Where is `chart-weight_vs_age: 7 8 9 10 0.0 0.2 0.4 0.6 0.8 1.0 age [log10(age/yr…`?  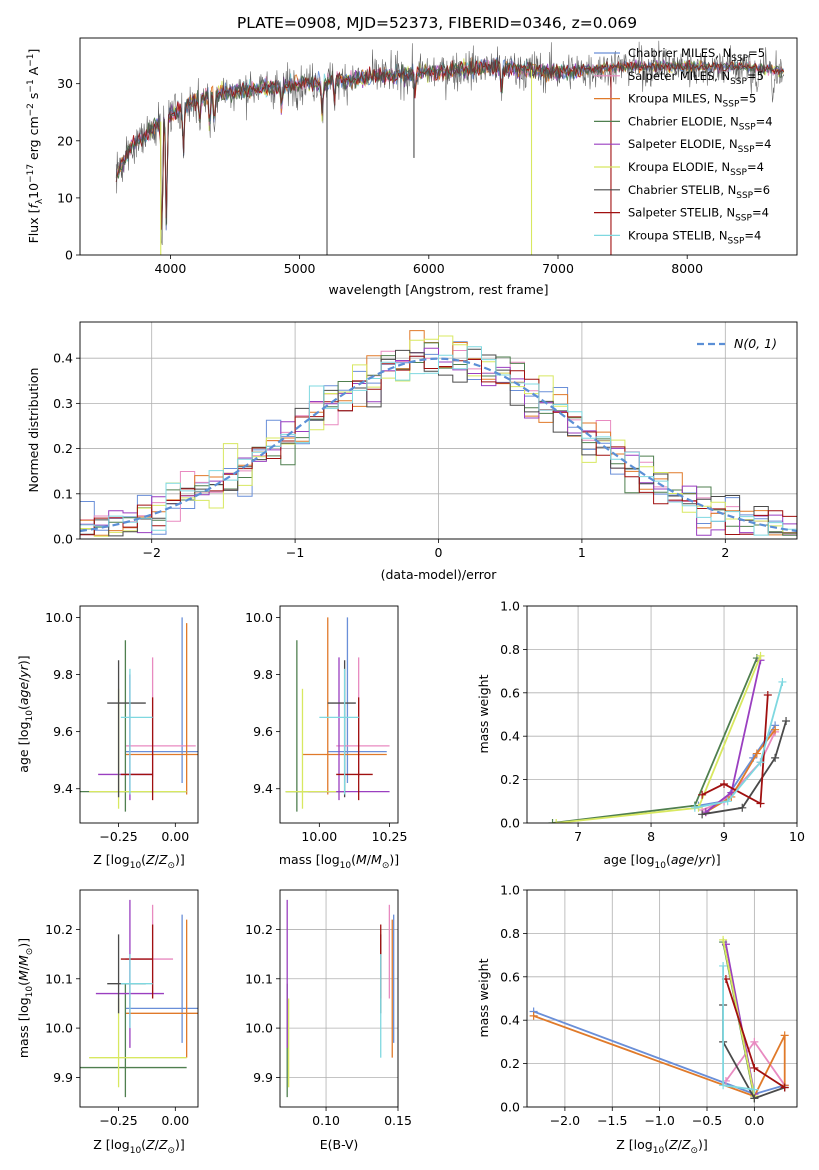
chart-weight_vs_age: 7 8 9 10 0.0 0.2 0.4 0.6 0.8 1.0 age [log10(age/yr… is located at coordinates (640, 735).